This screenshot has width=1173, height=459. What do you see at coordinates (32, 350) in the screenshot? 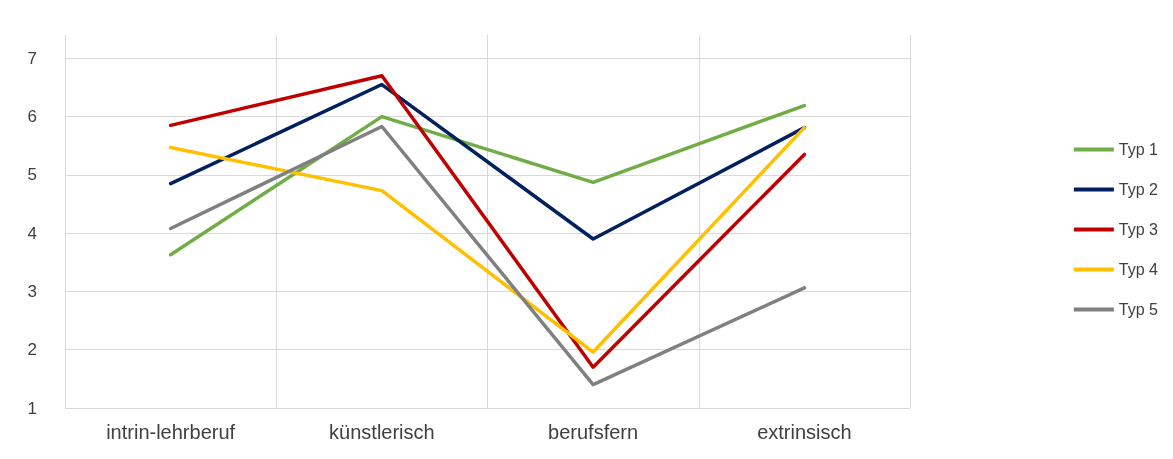
I see `y-tick-label: 2` at bounding box center [32, 350].